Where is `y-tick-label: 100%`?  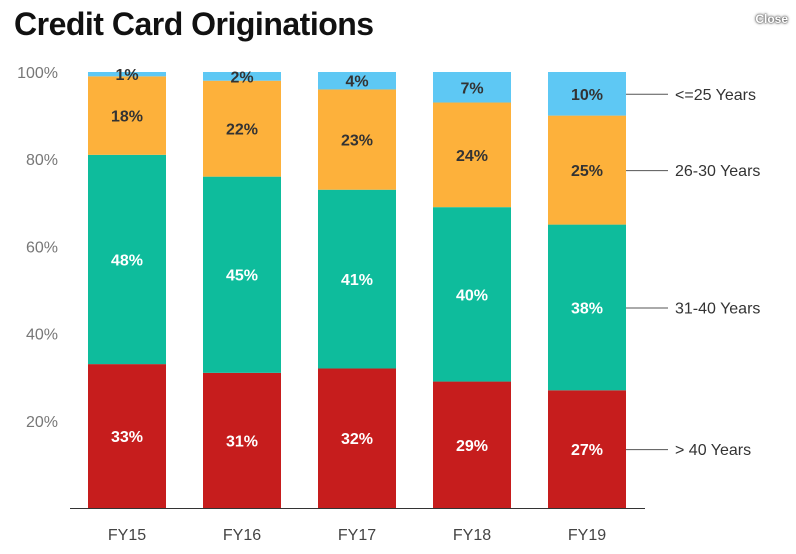 y-tick-label: 100% is located at coordinates (37, 73).